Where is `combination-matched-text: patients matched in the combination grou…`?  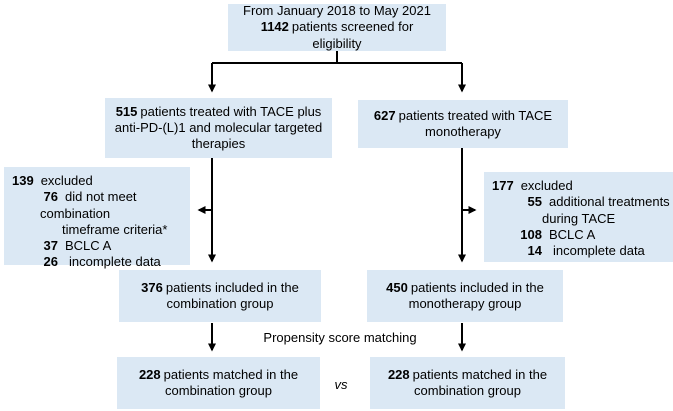
combination-matched-text: patients matched in the combination grou… is located at coordinates (231, 382).